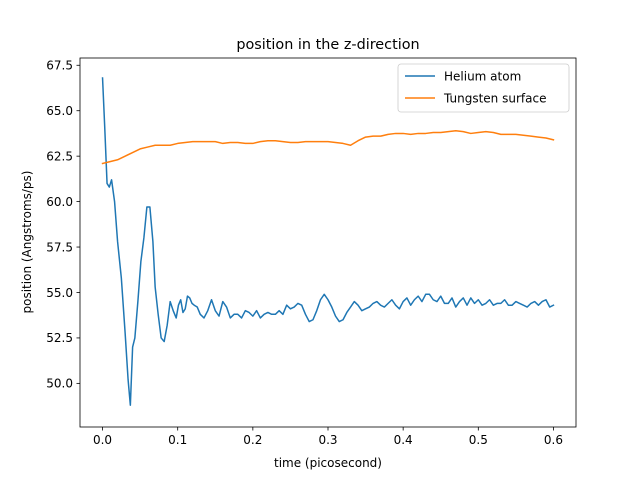 This screenshot has width=640, height=480. What do you see at coordinates (59, 156) in the screenshot?
I see `y-tick-label: 62.5` at bounding box center [59, 156].